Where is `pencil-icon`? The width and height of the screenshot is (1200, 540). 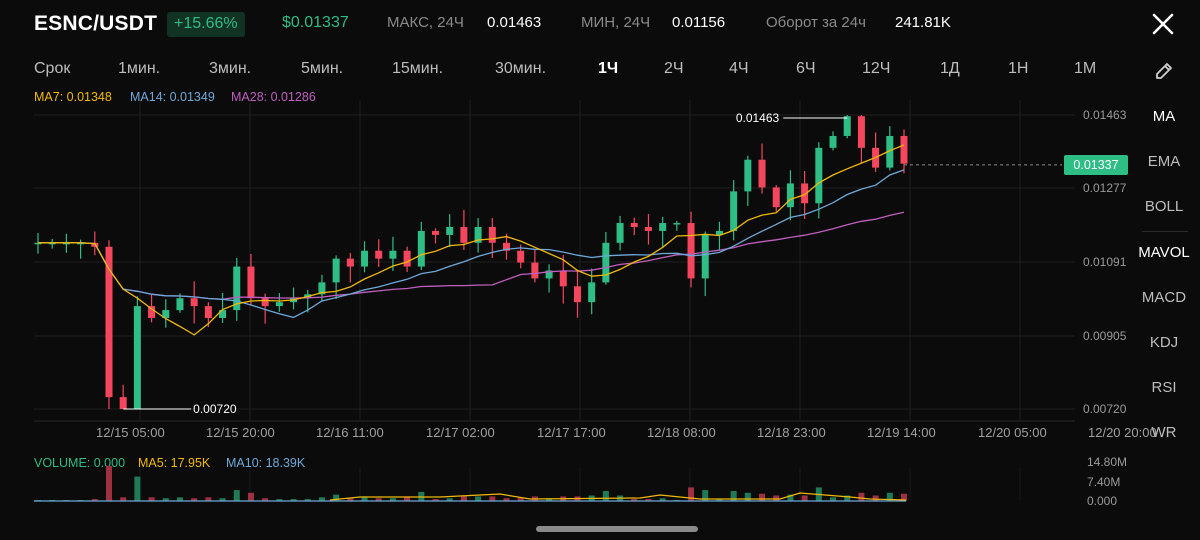 pencil-icon is located at coordinates (1164, 71).